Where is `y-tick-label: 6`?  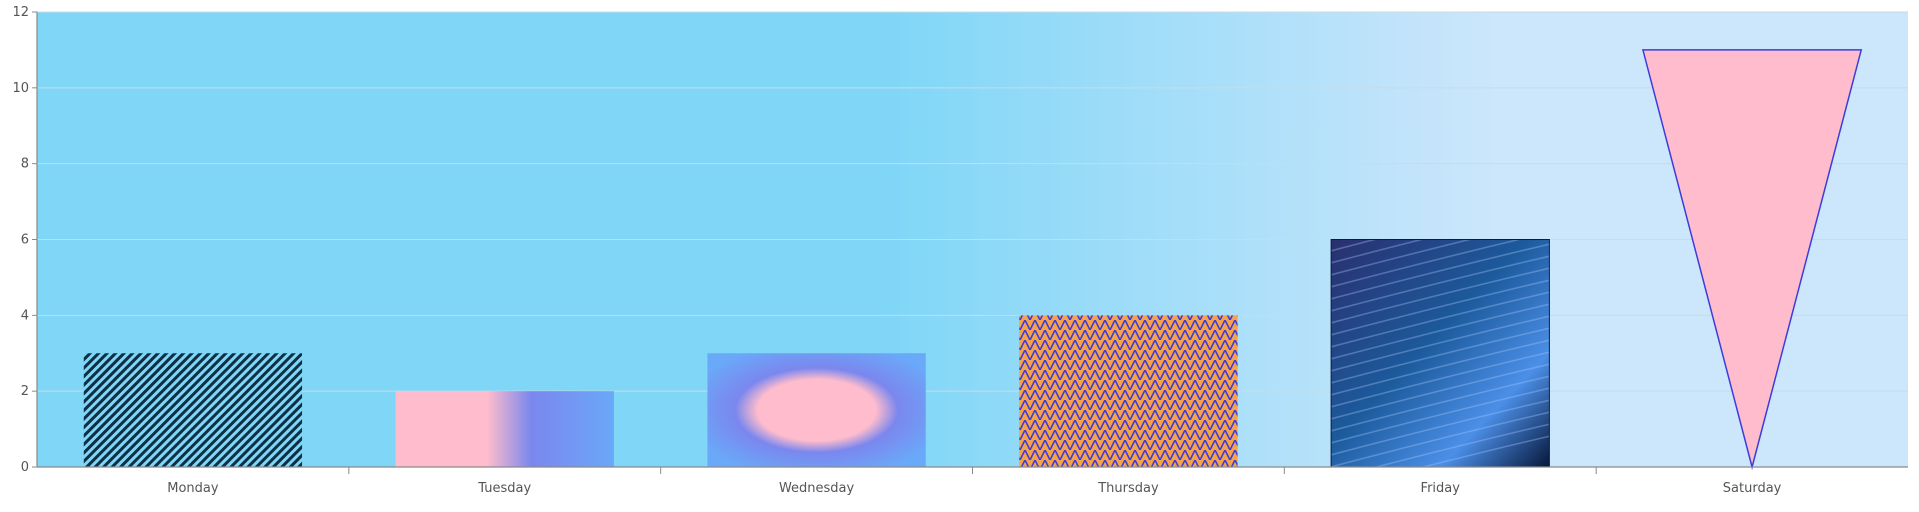
y-tick-label: 6 is located at coordinates (25, 240).